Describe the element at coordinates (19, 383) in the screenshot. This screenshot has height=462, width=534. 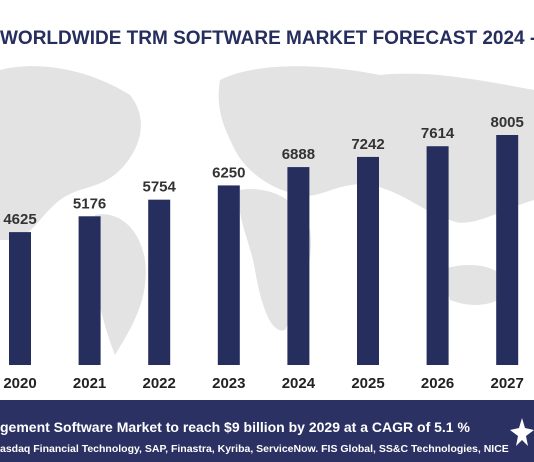
I see `x-tick-label: 2020` at that location.